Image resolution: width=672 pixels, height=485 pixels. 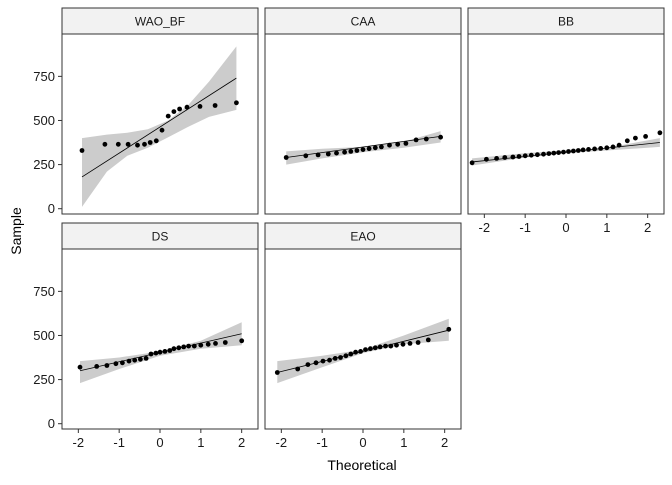 I want to click on facet-label-ds: DS, so click(x=160, y=237).